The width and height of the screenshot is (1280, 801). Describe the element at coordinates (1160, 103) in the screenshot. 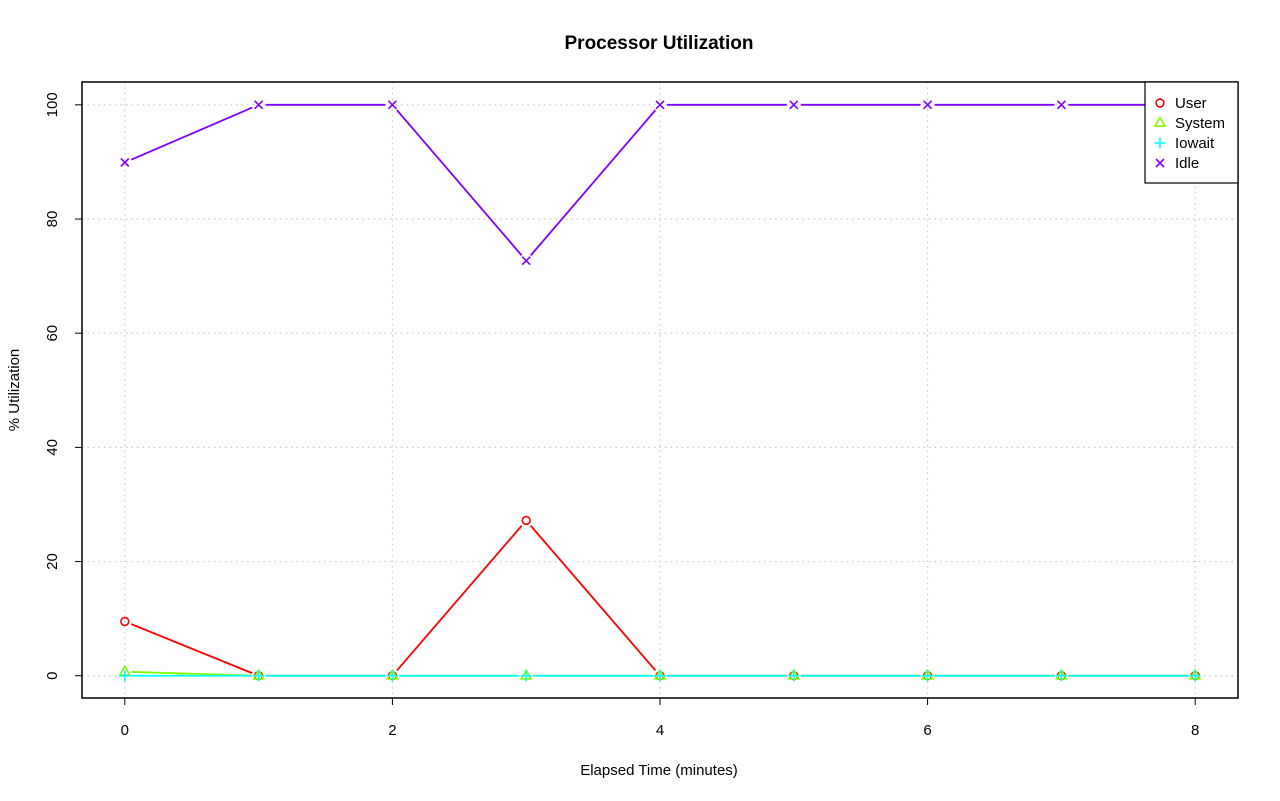

I see `legend-user-marker` at that location.